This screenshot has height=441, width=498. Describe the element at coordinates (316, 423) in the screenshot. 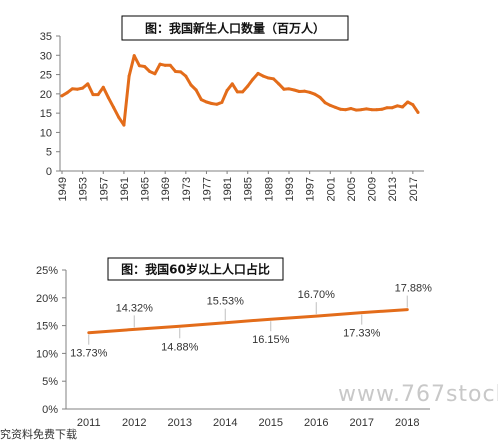

I see `elderly-x-tick-label: 2016` at that location.